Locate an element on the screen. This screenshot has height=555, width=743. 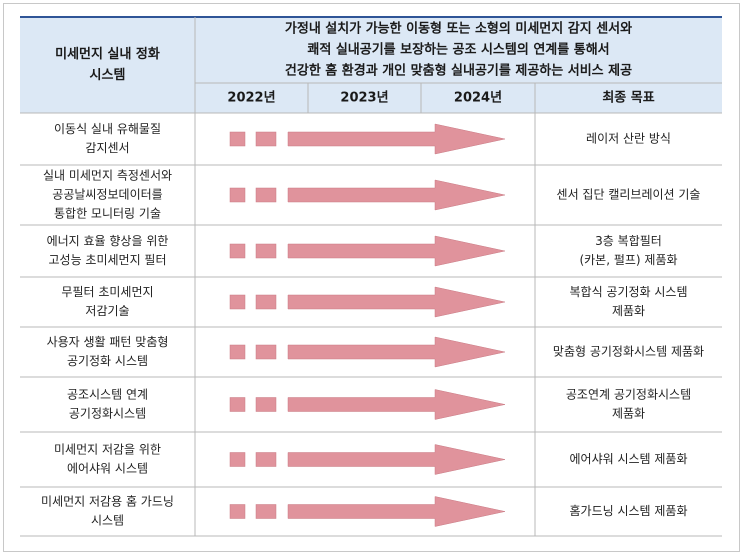
tech-label: 시스템 is located at coordinates (107, 521).